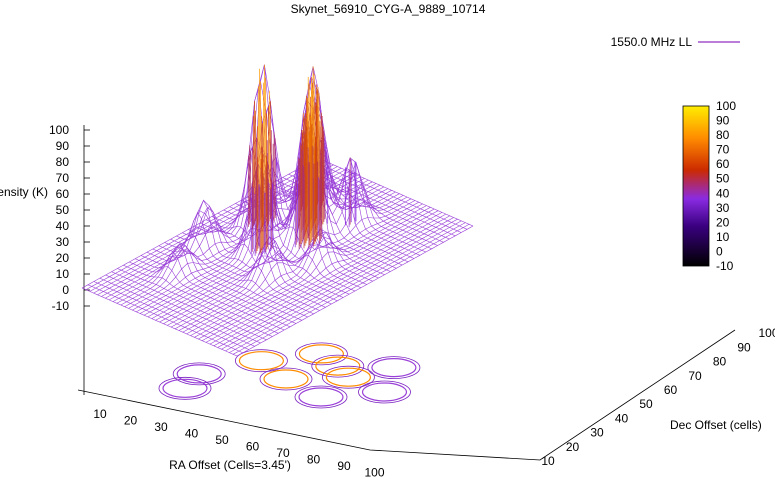  What do you see at coordinates (63, 226) in the screenshot?
I see `z-tick-label: 40` at bounding box center [63, 226].